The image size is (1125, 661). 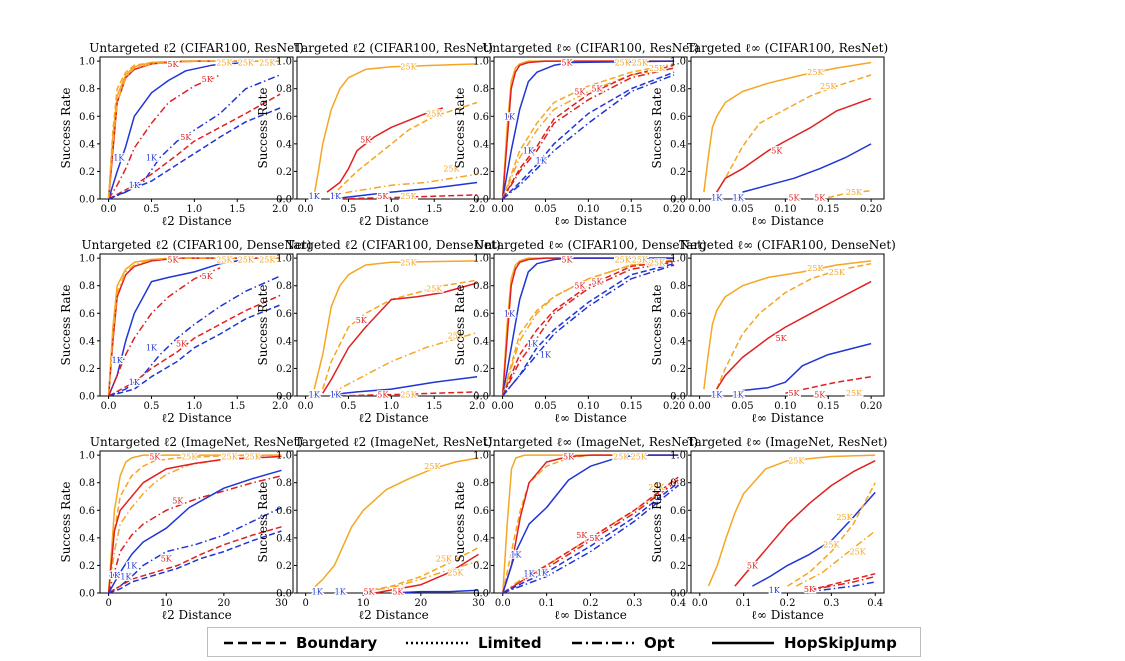 I want to click on chart-1-budget-label: 1K, so click(x=119, y=158).